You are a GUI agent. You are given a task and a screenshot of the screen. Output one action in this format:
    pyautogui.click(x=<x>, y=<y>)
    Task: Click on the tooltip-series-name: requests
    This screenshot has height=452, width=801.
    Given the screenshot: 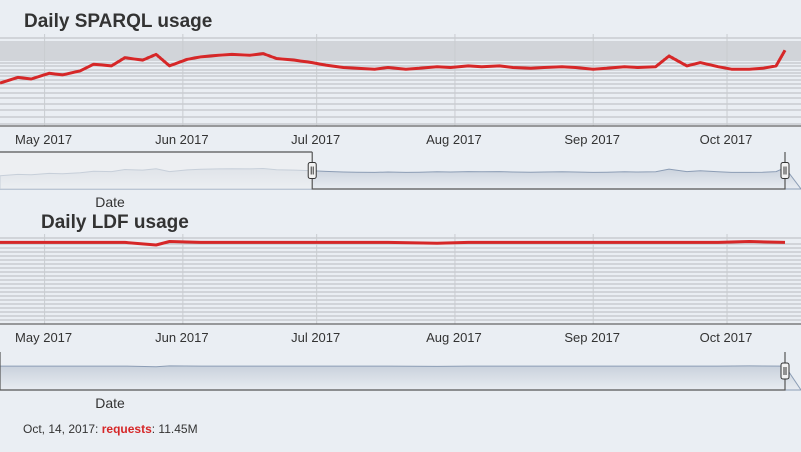 What is the action you would take?
    pyautogui.click(x=126, y=429)
    